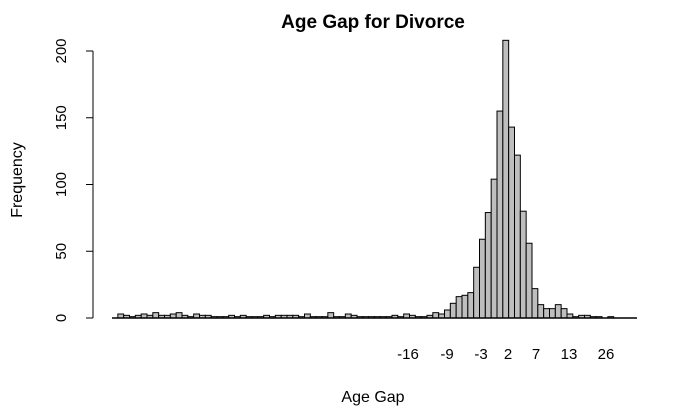 The width and height of the screenshot is (696, 413). Describe the element at coordinates (61, 184) in the screenshot. I see `y-axis-tick-label: 100` at that location.